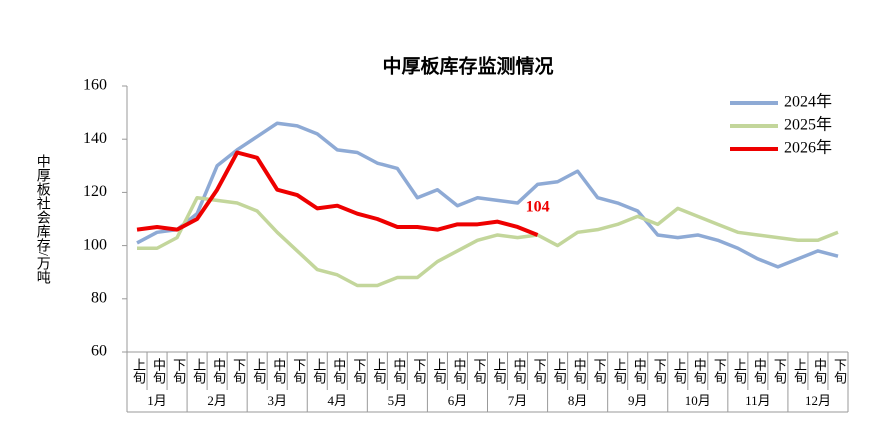 The width and height of the screenshot is (877, 445). I want to click on data-label: 104, so click(538, 207).